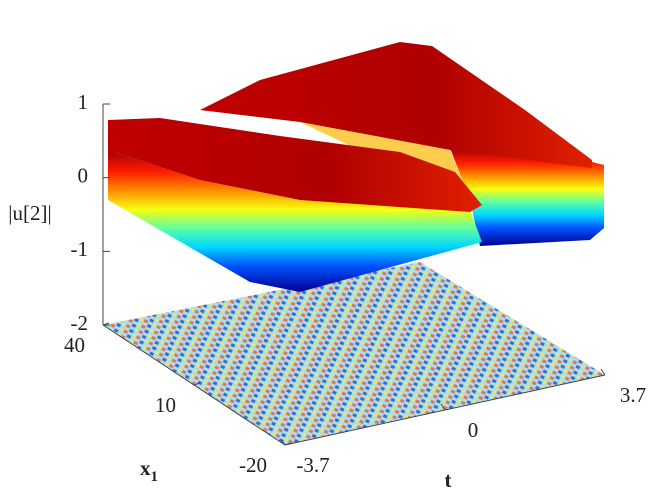  I want to click on z-tick-label: -1, so click(80, 249).